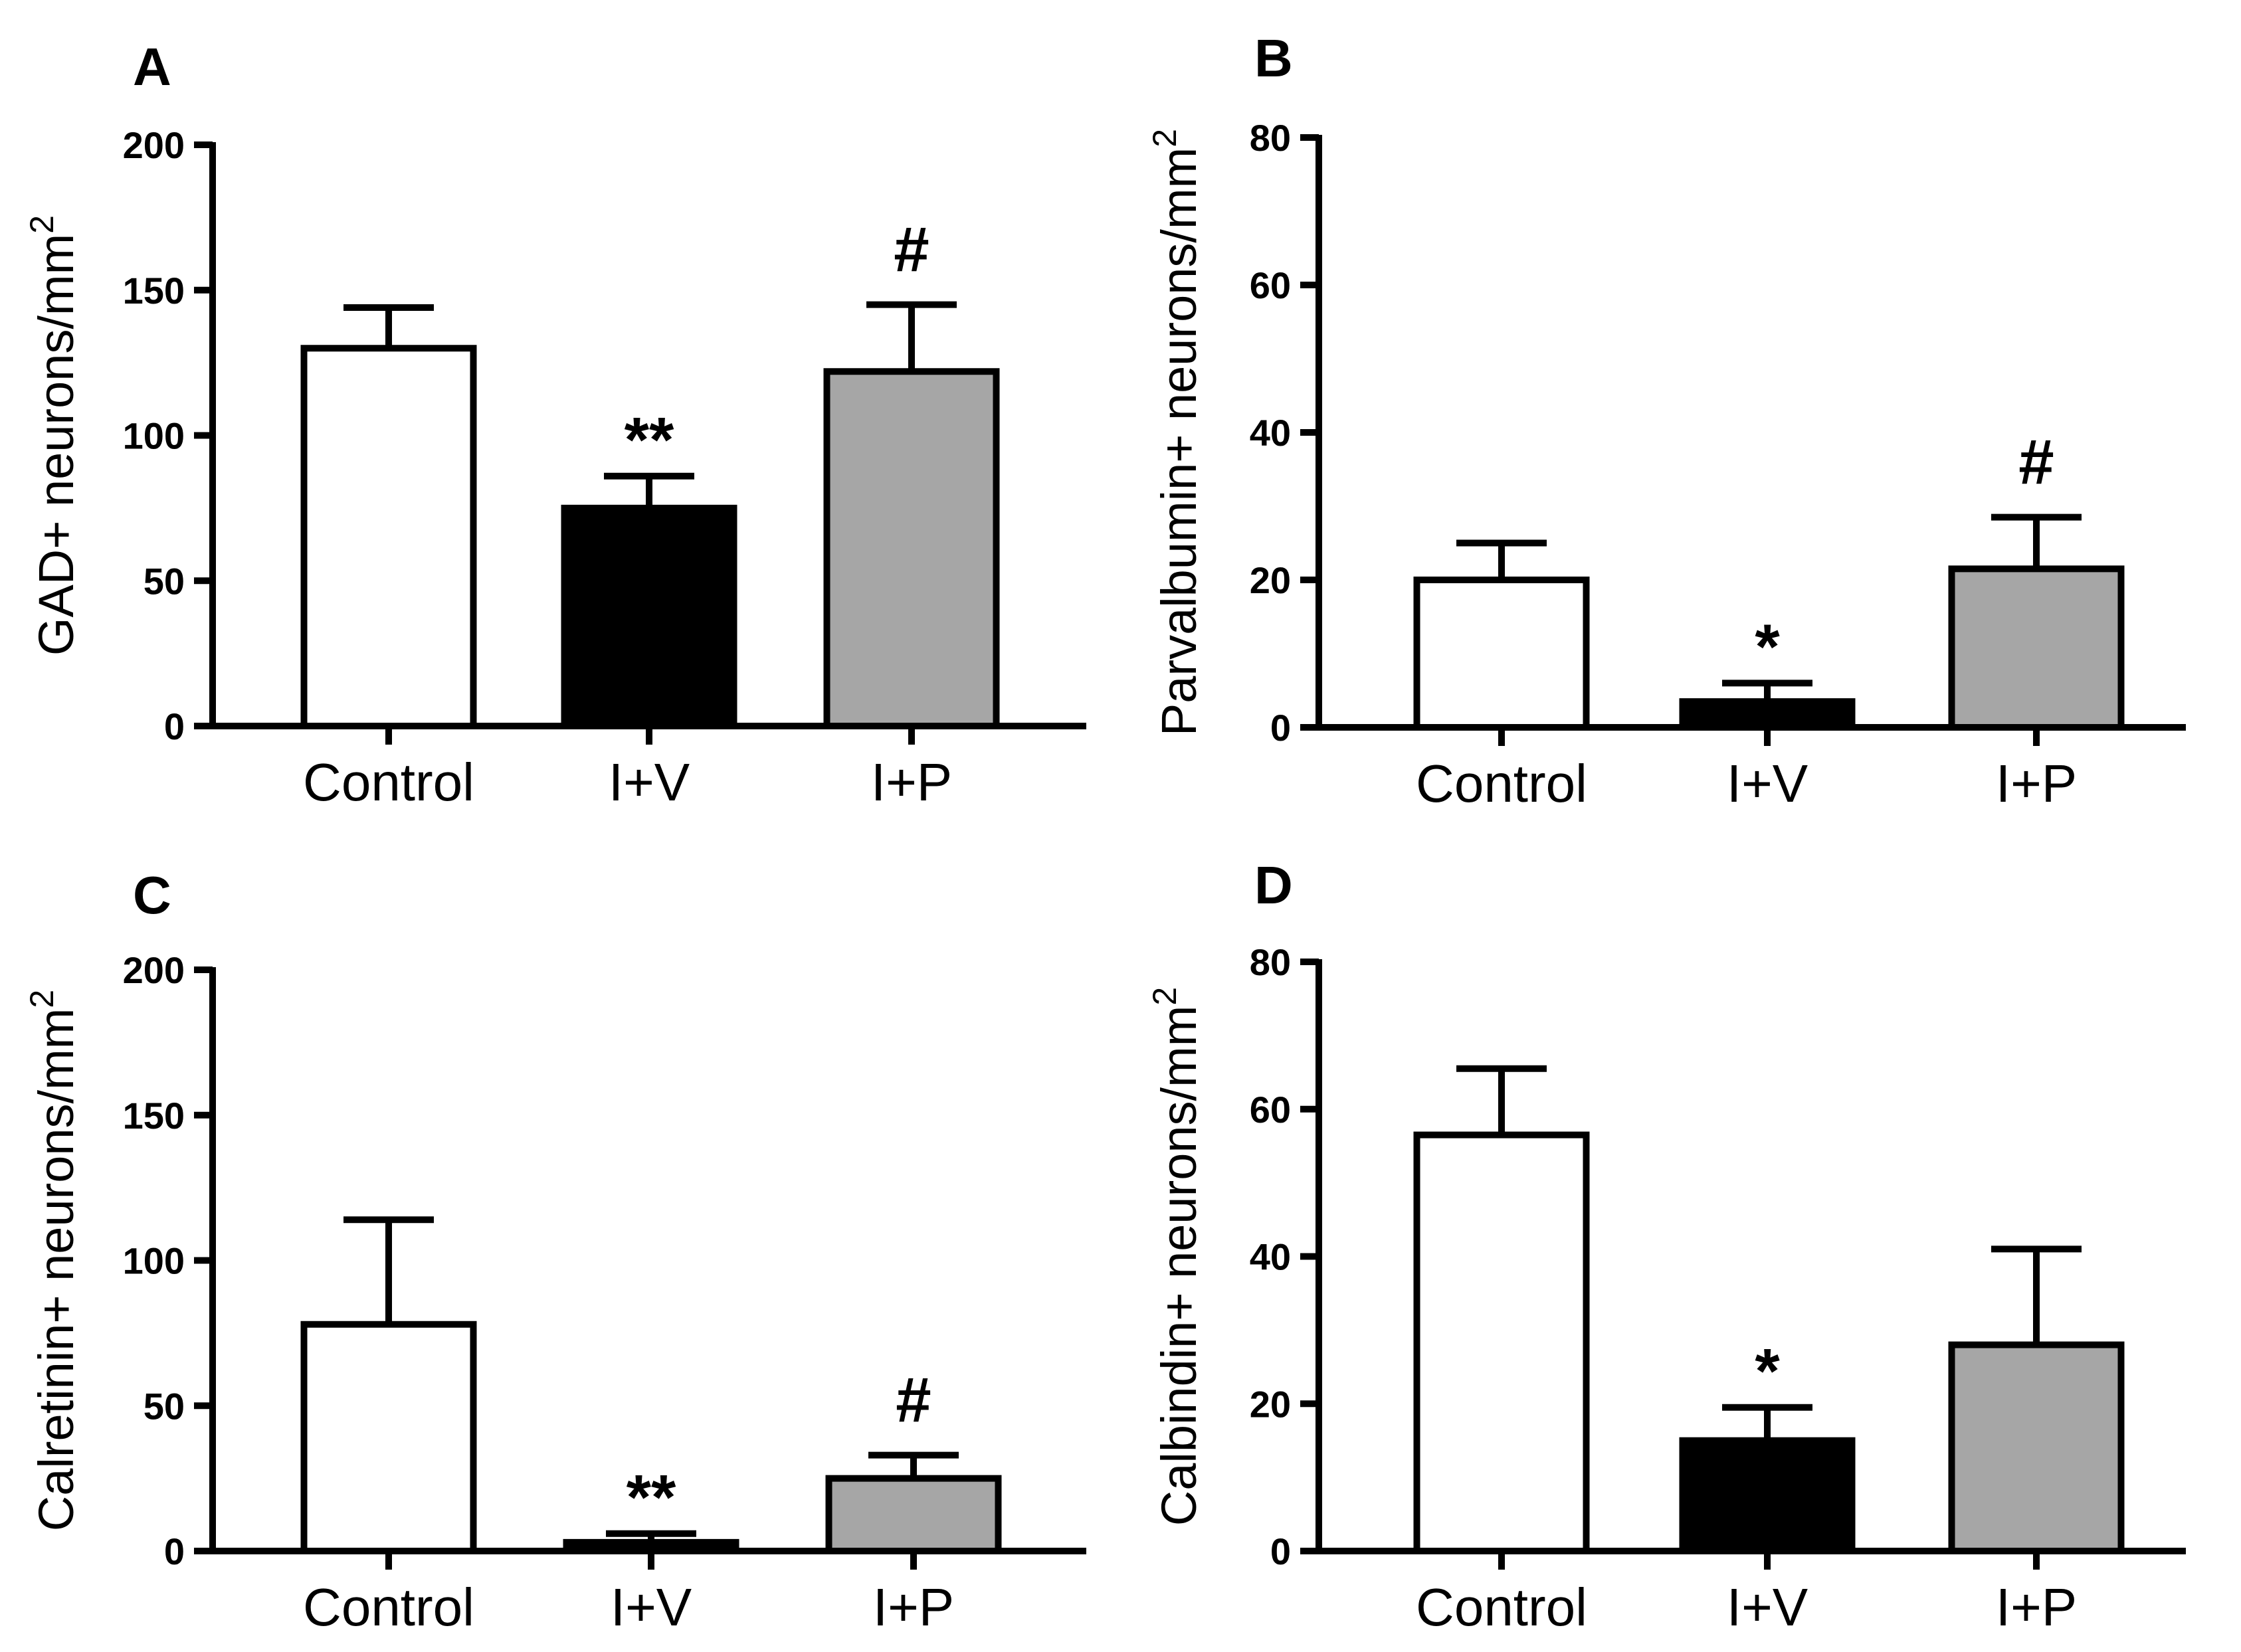  Describe the element at coordinates (152, 895) in the screenshot. I see `panel-letter: C` at that location.